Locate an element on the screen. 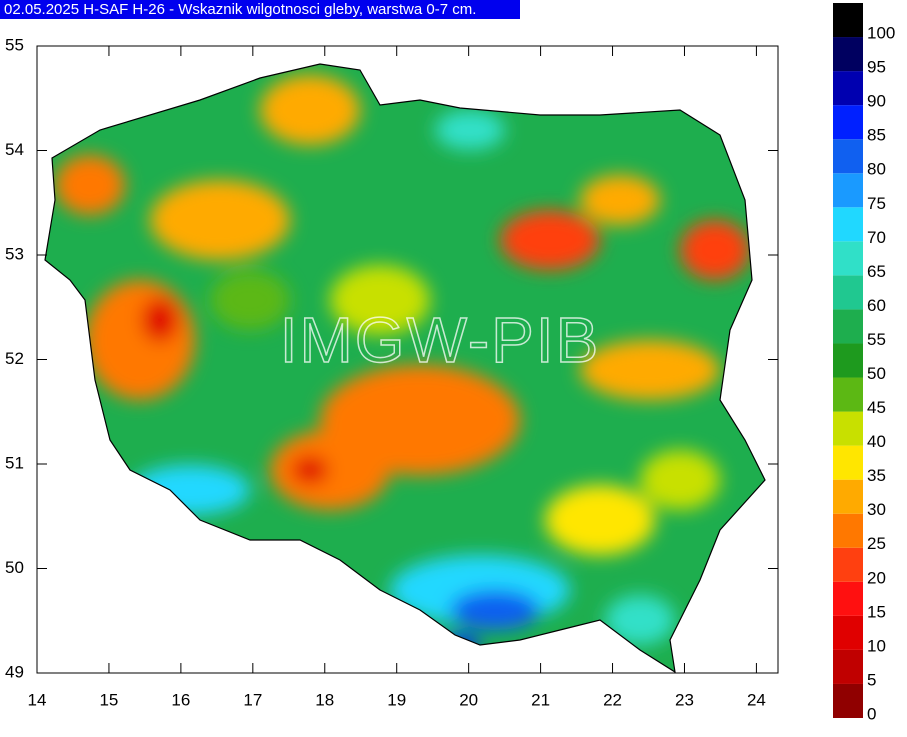  y-tick-label: 54 is located at coordinates (14, 149).